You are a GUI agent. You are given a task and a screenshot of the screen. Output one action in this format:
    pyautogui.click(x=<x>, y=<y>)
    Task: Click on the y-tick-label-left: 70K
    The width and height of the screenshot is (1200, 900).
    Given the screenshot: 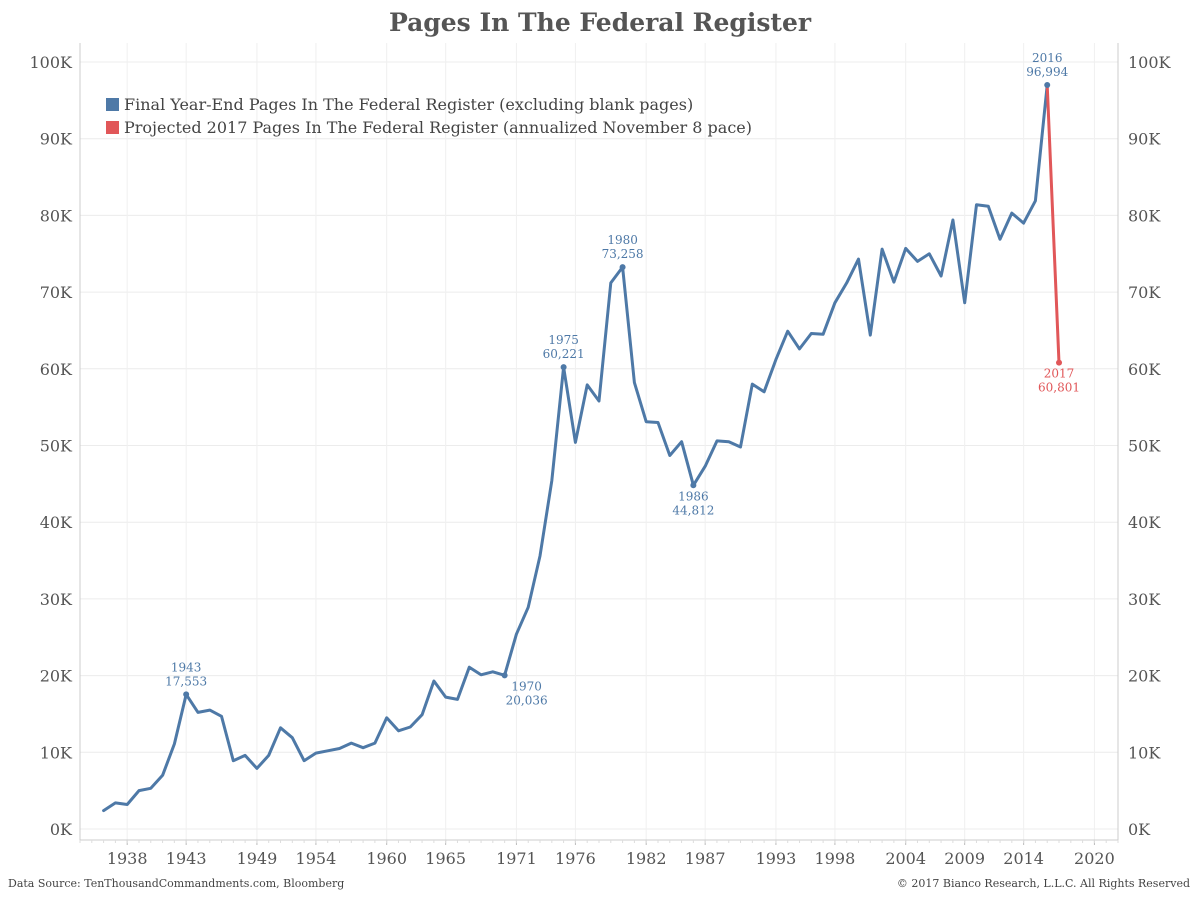 What is the action you would take?
    pyautogui.click(x=56, y=292)
    